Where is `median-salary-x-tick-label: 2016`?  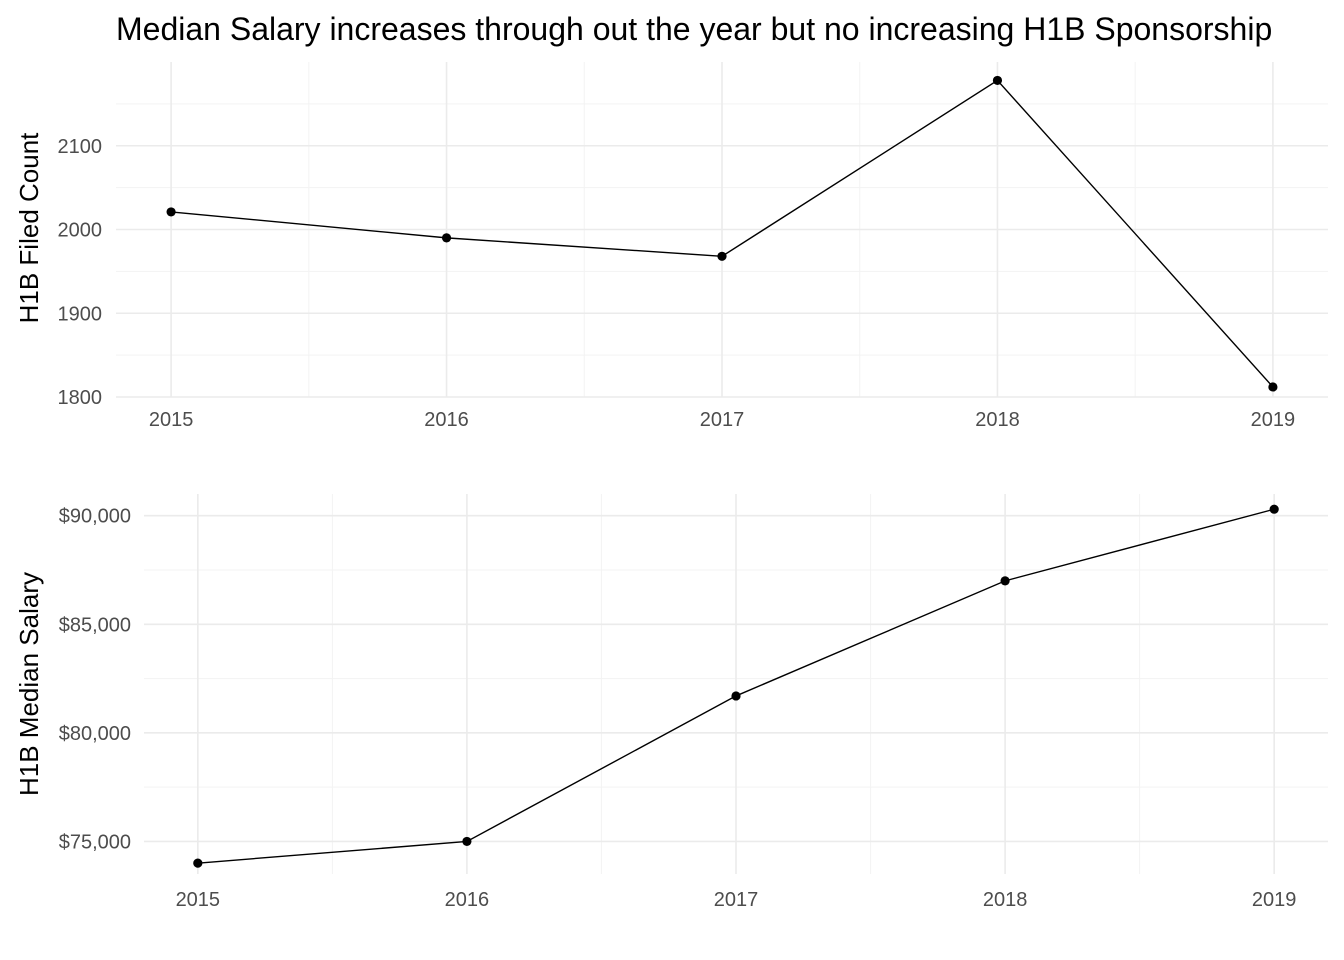
median-salary-x-tick-label: 2016 is located at coordinates (467, 900).